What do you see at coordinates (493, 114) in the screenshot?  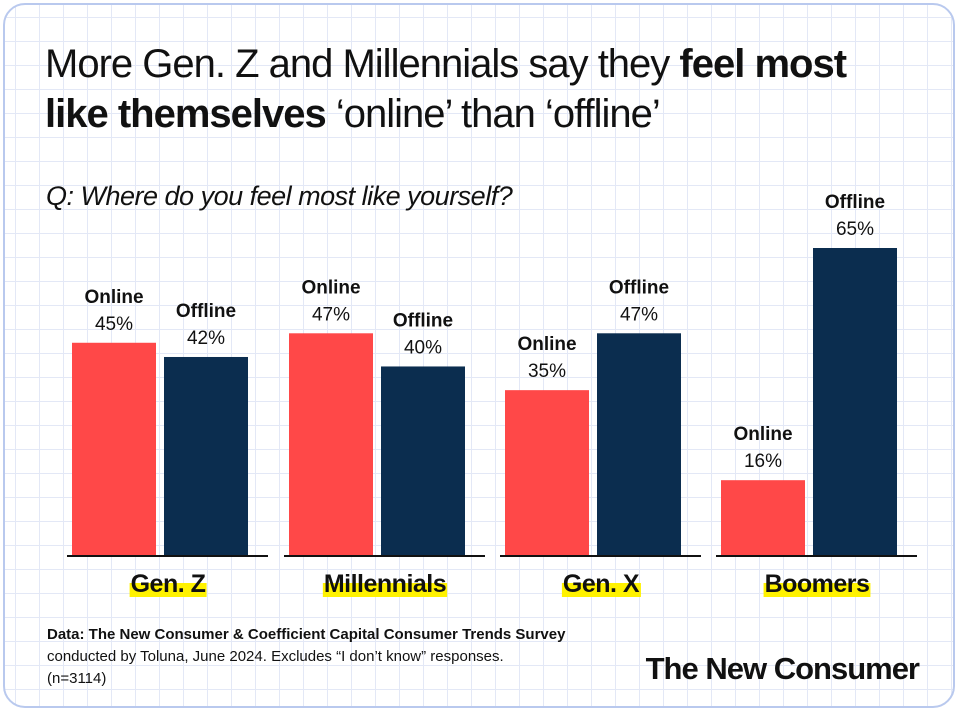 I see `title-part-2: ‘online’ than ‘offline’` at bounding box center [493, 114].